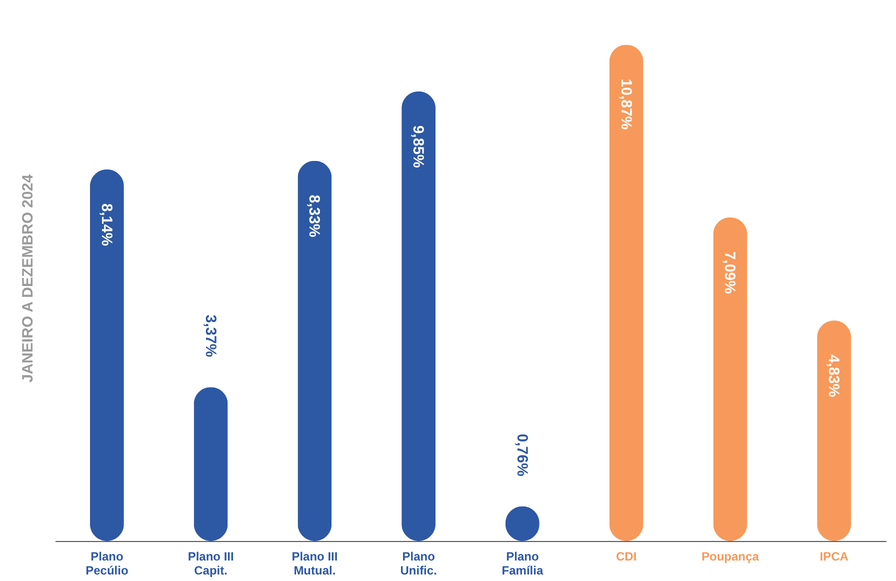 This screenshot has height=581, width=896. Describe the element at coordinates (625, 104) in the screenshot. I see `data-label: 10,87%` at that location.